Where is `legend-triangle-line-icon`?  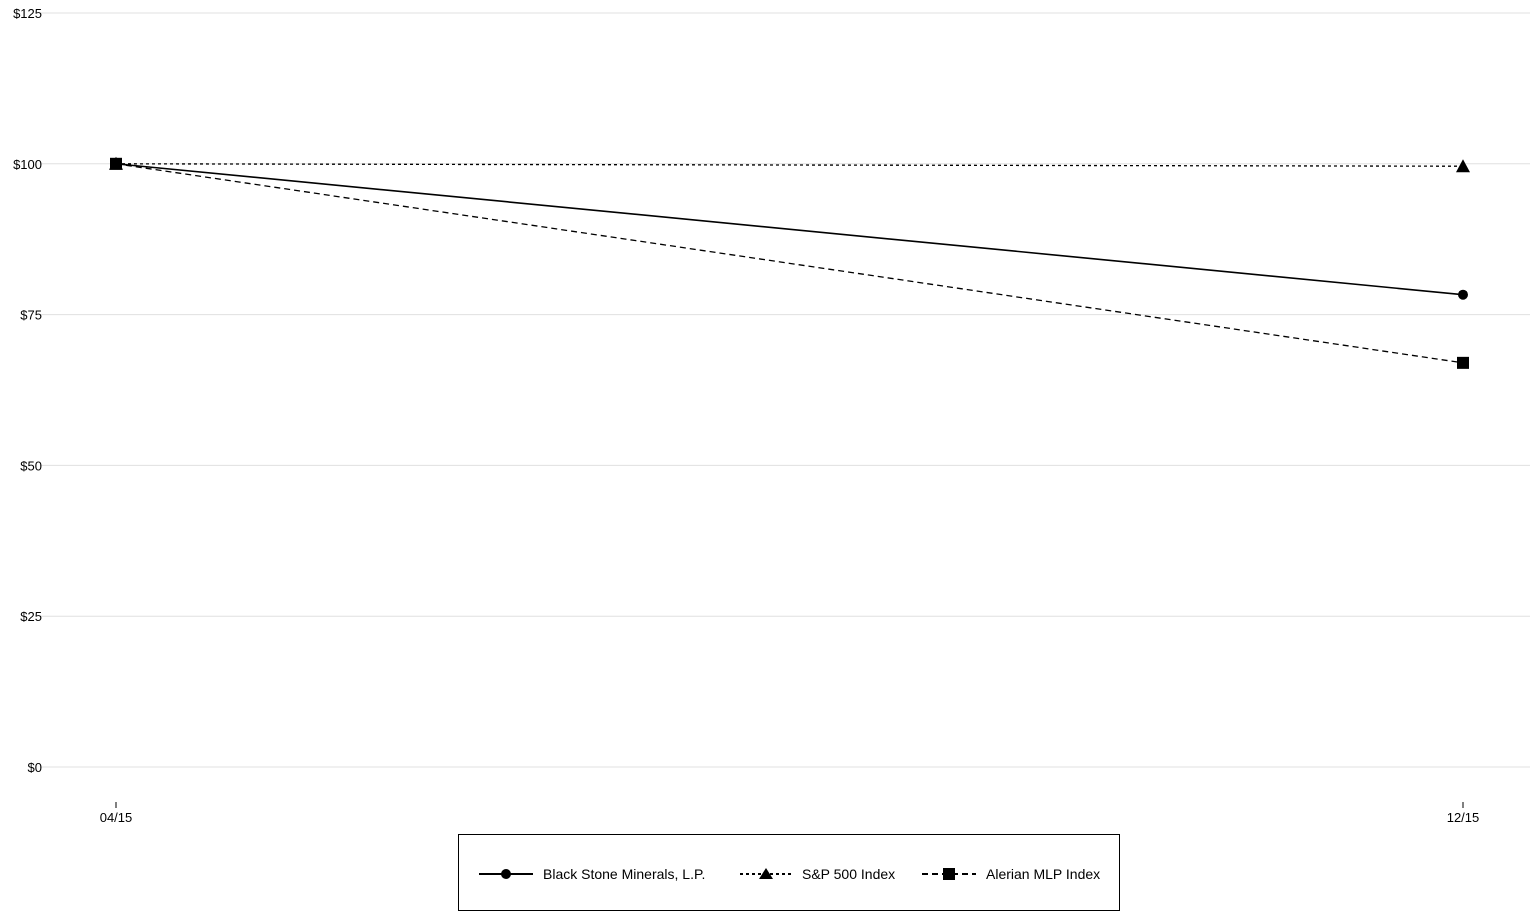 legend-triangle-line-icon is located at coordinates (766, 873).